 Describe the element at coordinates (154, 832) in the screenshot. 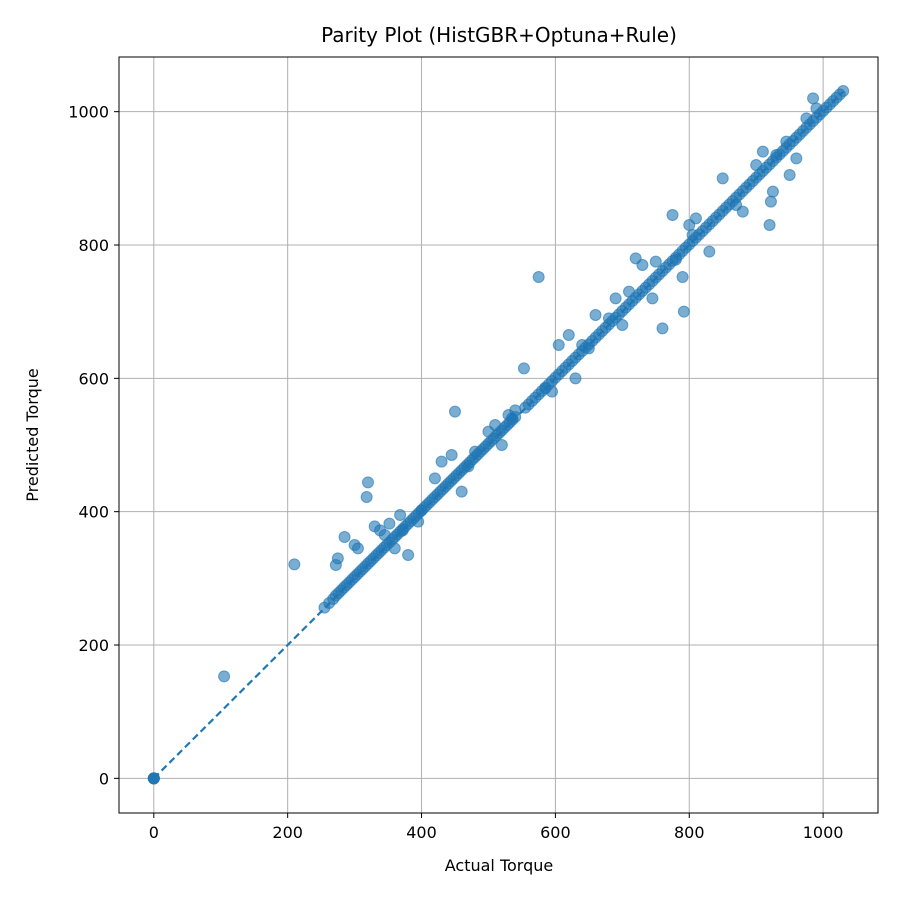

I see `x-tick-label: 0` at that location.